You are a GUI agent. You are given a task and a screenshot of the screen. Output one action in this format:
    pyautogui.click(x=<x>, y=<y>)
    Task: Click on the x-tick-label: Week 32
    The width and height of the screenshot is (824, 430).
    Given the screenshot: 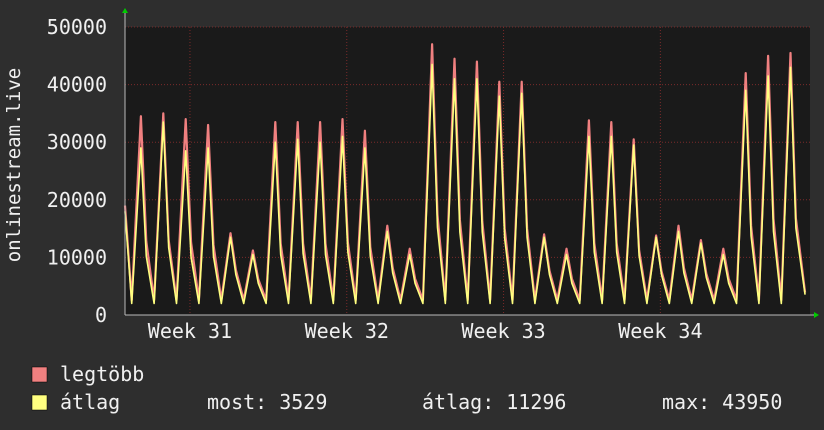 What is the action you would take?
    pyautogui.click(x=347, y=331)
    